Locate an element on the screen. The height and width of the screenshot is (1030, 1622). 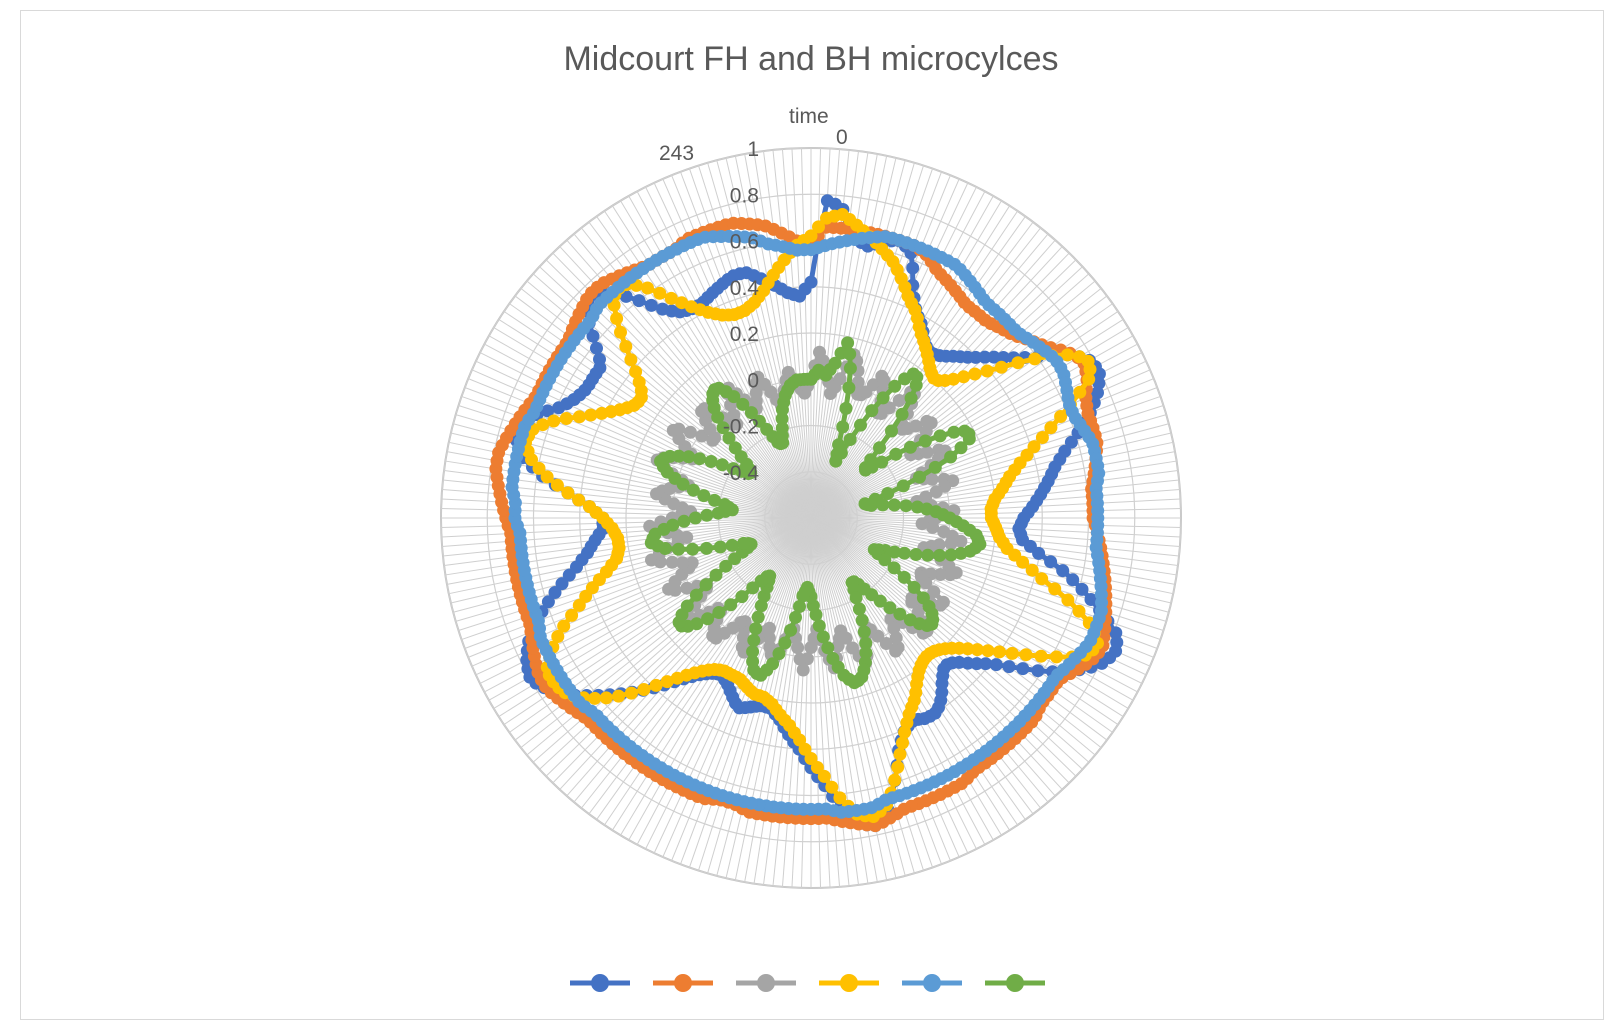
radial-tick-label: 0.6 is located at coordinates (744, 242).